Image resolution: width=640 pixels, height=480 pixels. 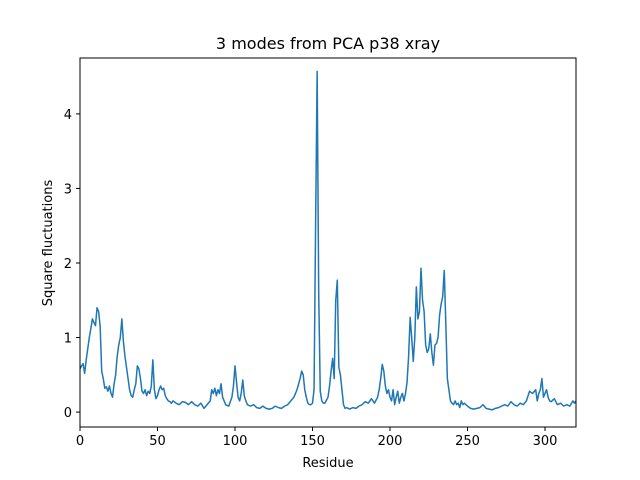 What do you see at coordinates (235, 441) in the screenshot?
I see `x-tick-label: 100` at bounding box center [235, 441].